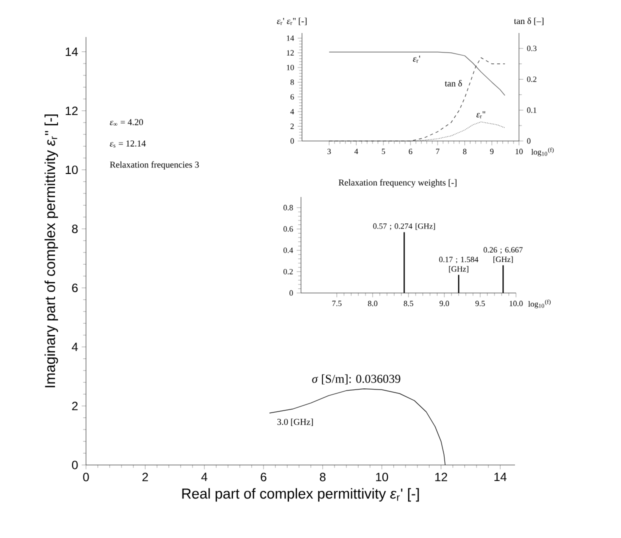  I want to click on y-tick-label: 0.2, so click(288, 271).